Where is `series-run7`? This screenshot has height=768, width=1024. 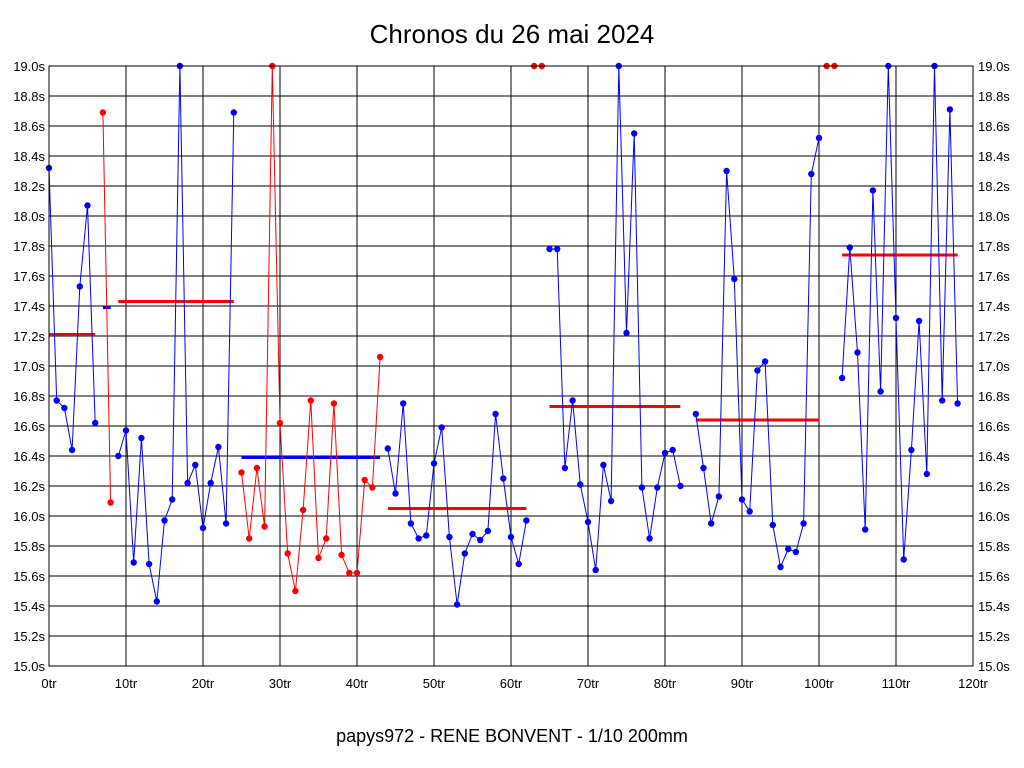
series-run7 is located at coordinates (615, 318).